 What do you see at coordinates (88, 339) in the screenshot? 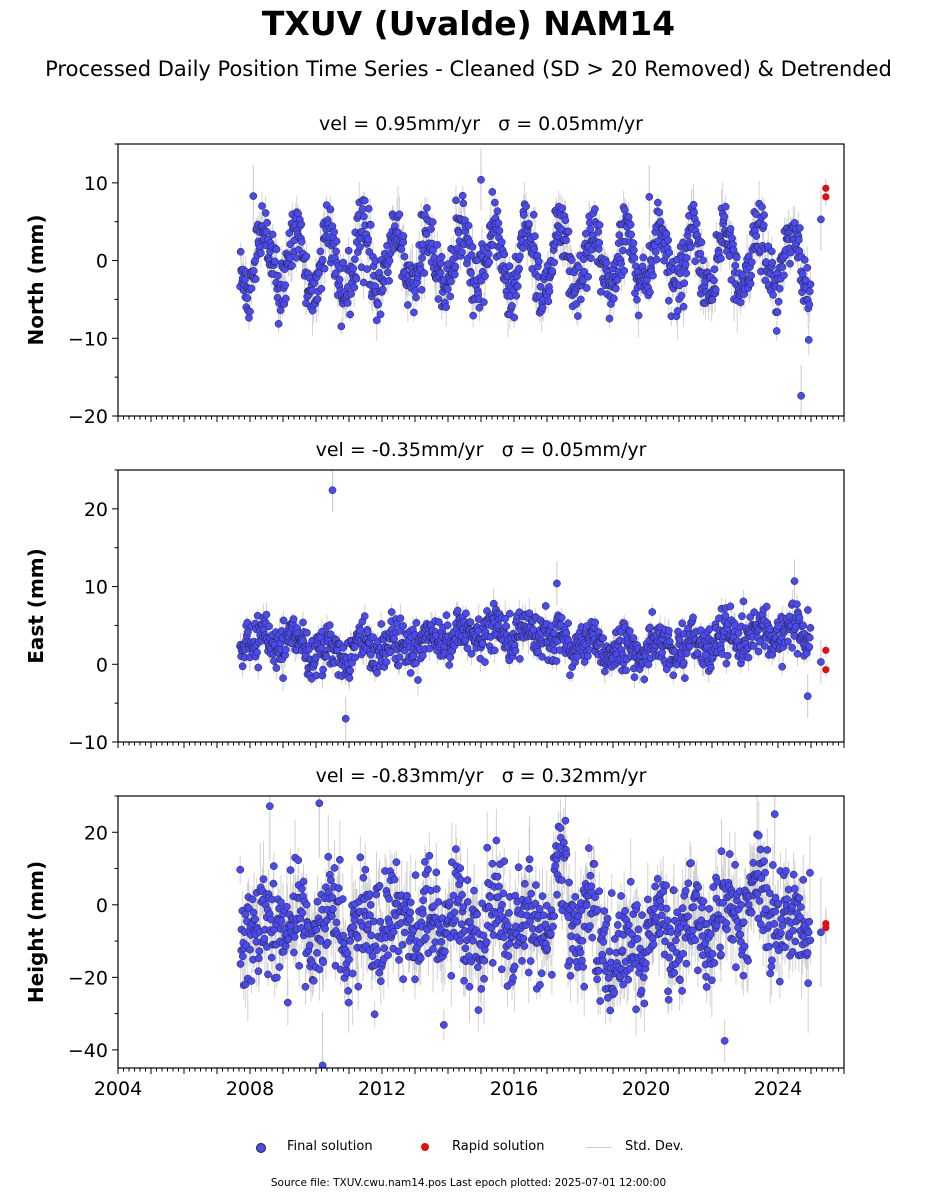
I see `y-tick-label: −10` at bounding box center [88, 339].